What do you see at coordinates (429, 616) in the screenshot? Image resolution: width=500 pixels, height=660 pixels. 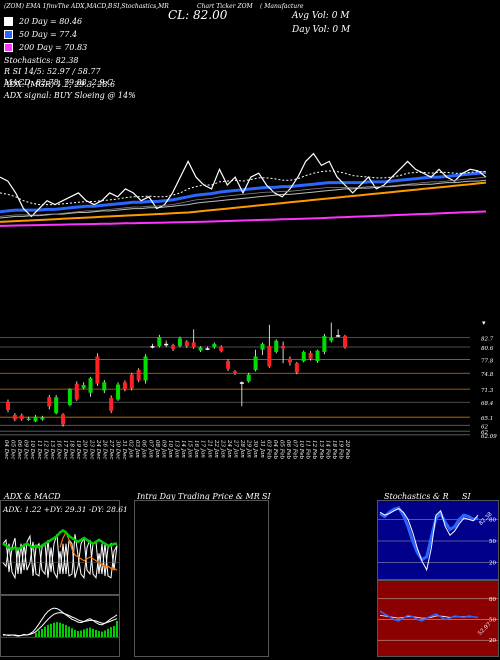 I see `series-rsi` at bounding box center [429, 616].